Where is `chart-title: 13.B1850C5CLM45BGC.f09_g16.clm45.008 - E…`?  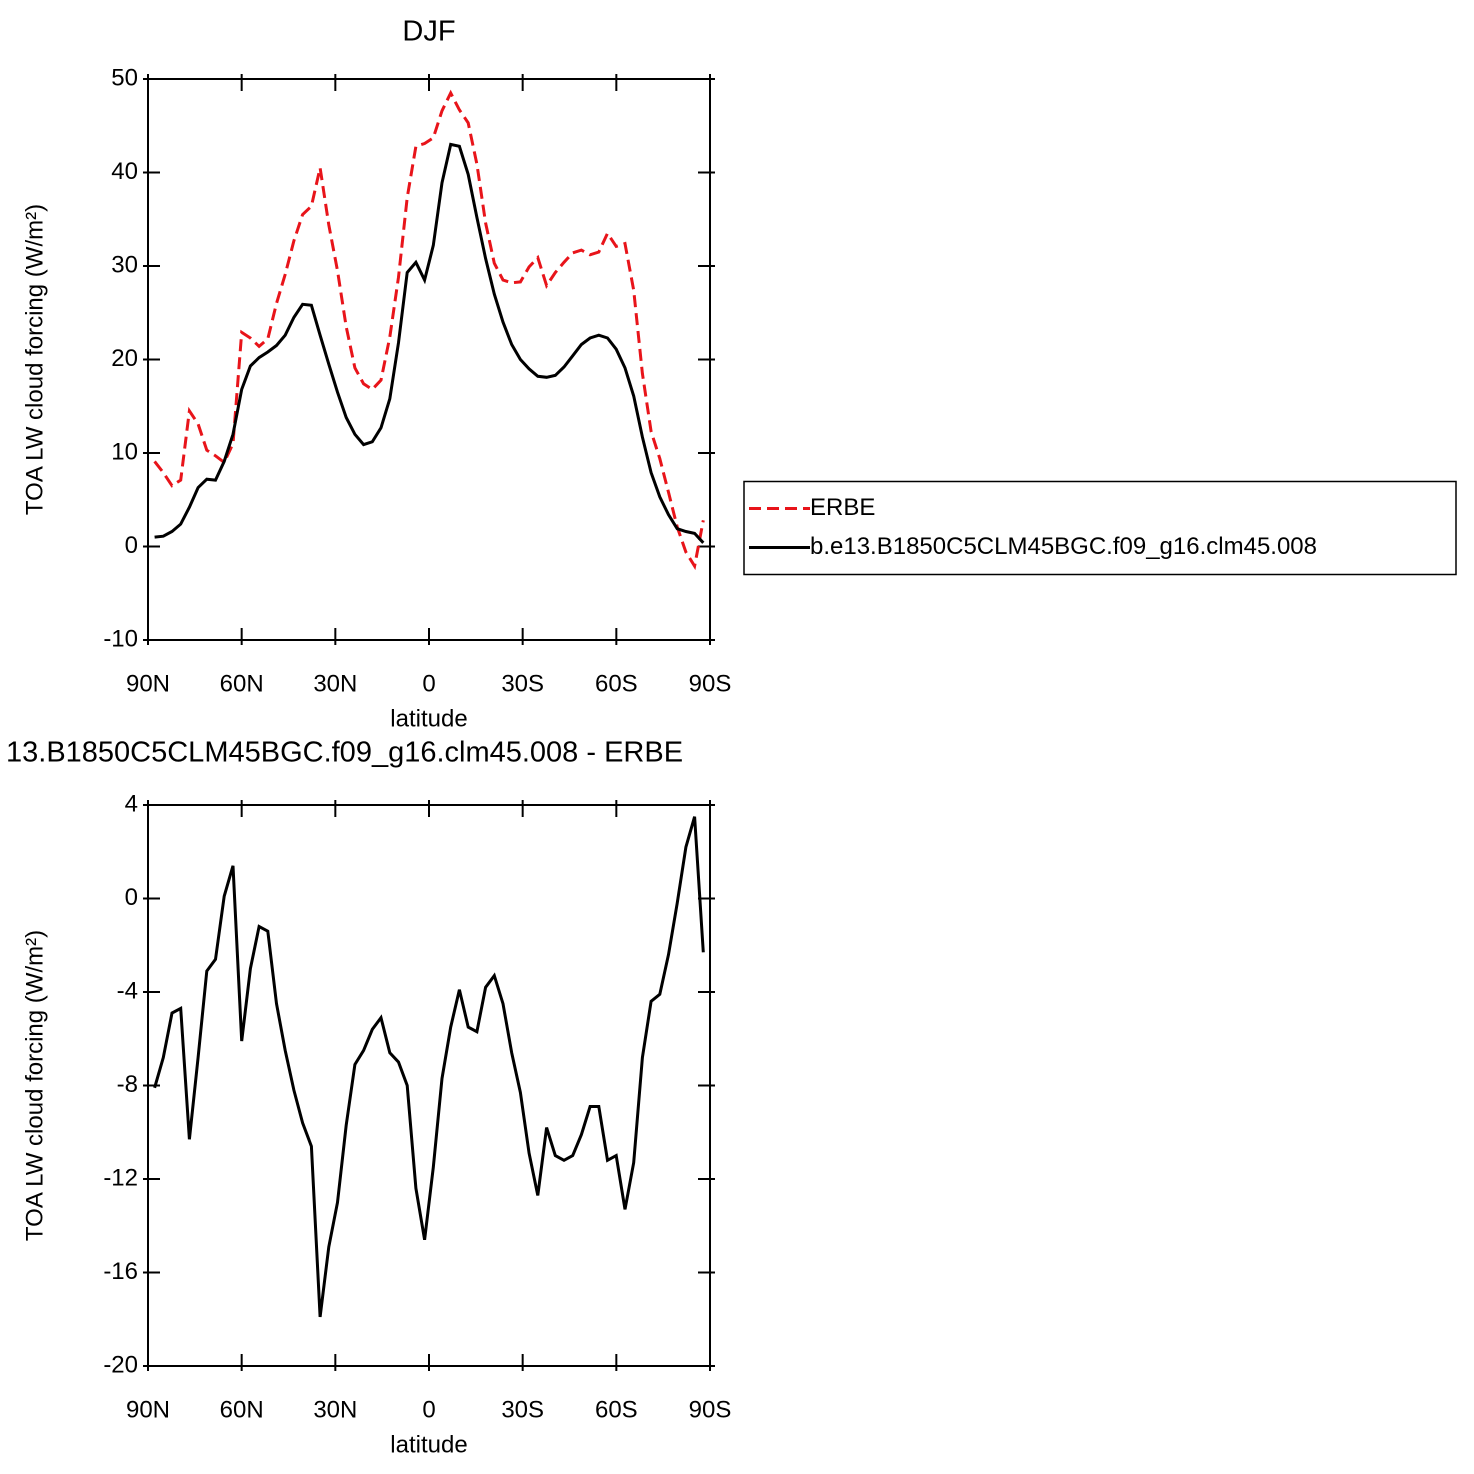
chart-title: 13.B1850C5CLM45BGC.f09_g16.clm45.008 - E… is located at coordinates (344, 753).